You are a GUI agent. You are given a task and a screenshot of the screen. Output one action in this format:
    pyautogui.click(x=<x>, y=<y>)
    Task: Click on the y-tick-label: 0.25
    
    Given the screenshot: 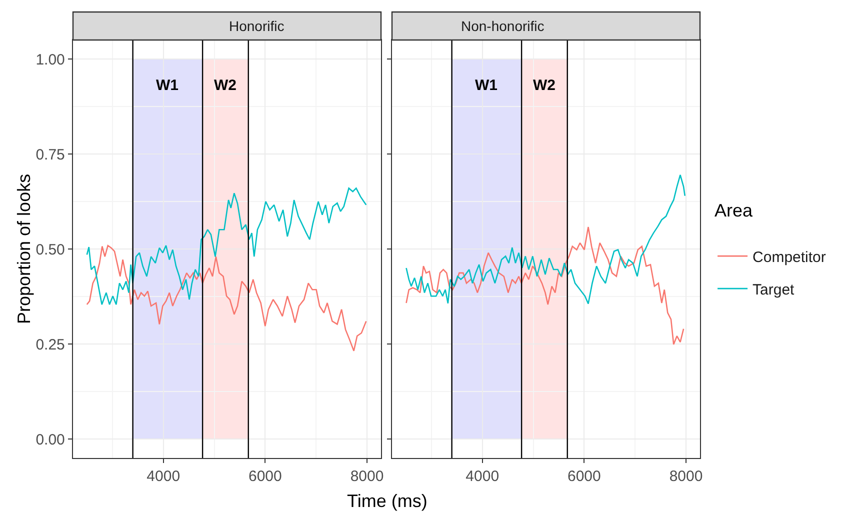 What is the action you would take?
    pyautogui.click(x=50, y=345)
    